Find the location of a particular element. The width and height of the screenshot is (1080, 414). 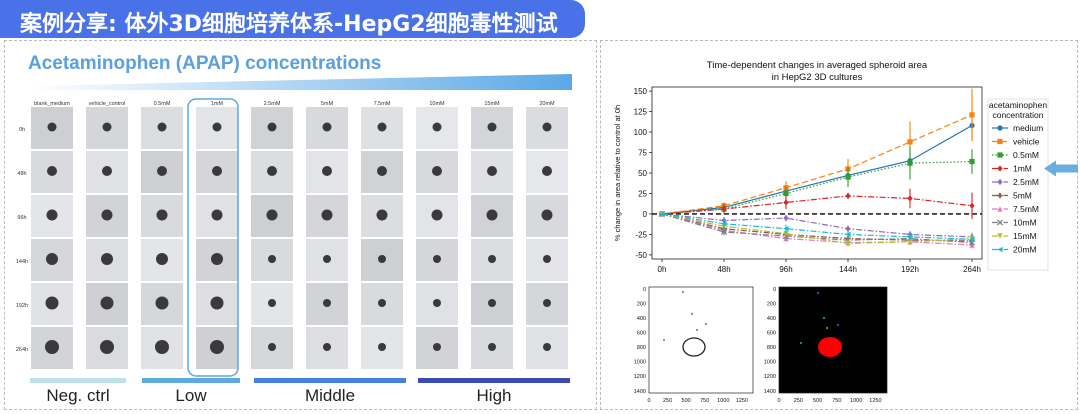

group-label-low: Low is located at coordinates (191, 395).